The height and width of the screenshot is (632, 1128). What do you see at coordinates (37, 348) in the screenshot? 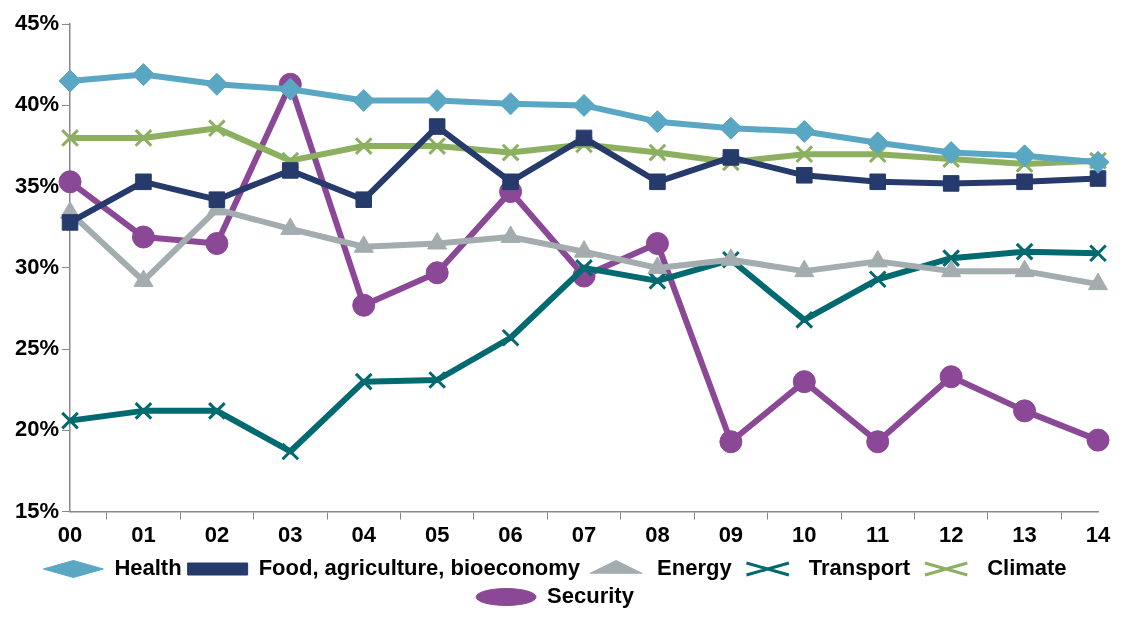
I see `y-tick-label: 25%` at bounding box center [37, 348].